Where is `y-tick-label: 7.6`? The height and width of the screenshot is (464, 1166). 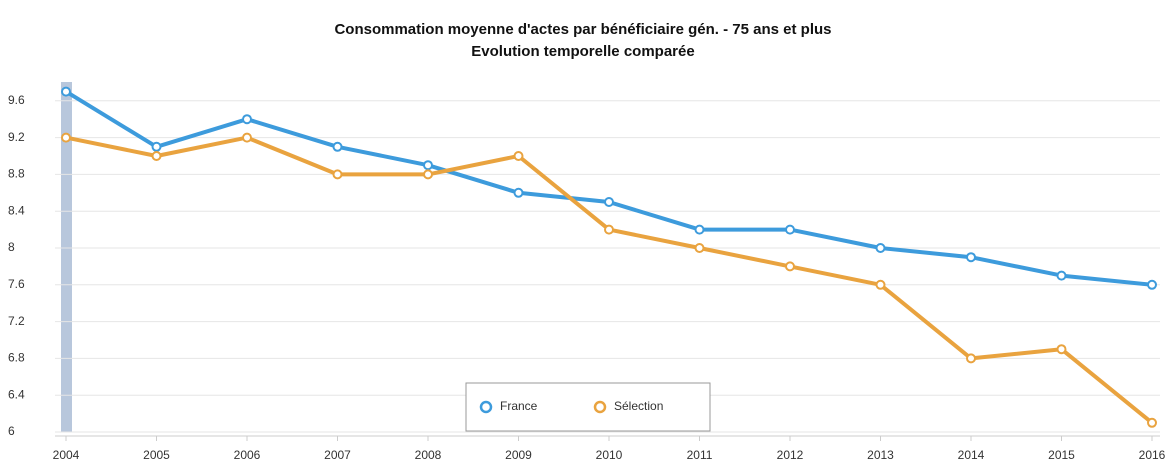
y-tick-label: 7.6 is located at coordinates (16, 284).